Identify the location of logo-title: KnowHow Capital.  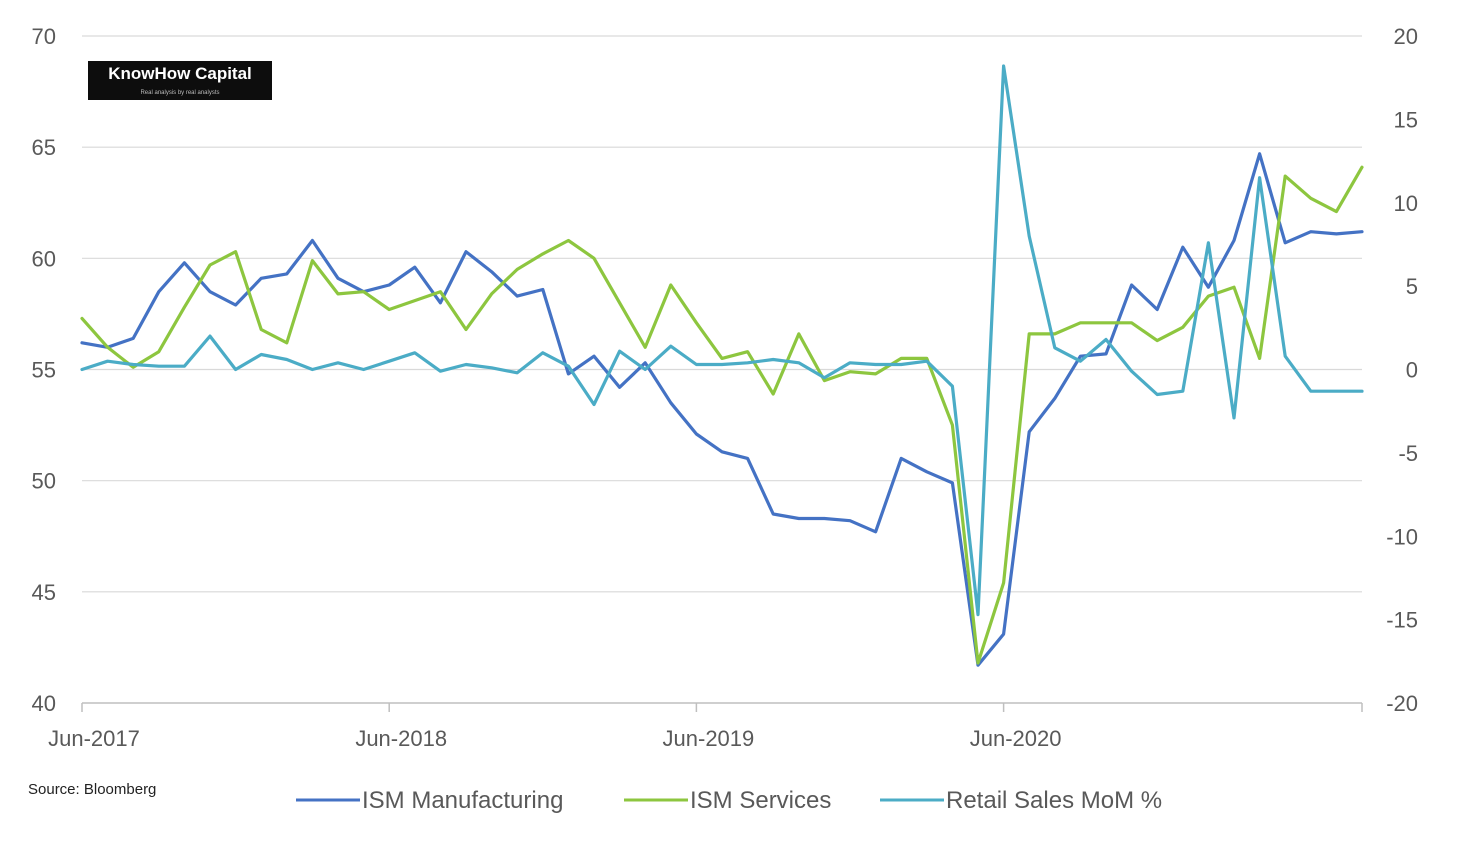
(180, 73).